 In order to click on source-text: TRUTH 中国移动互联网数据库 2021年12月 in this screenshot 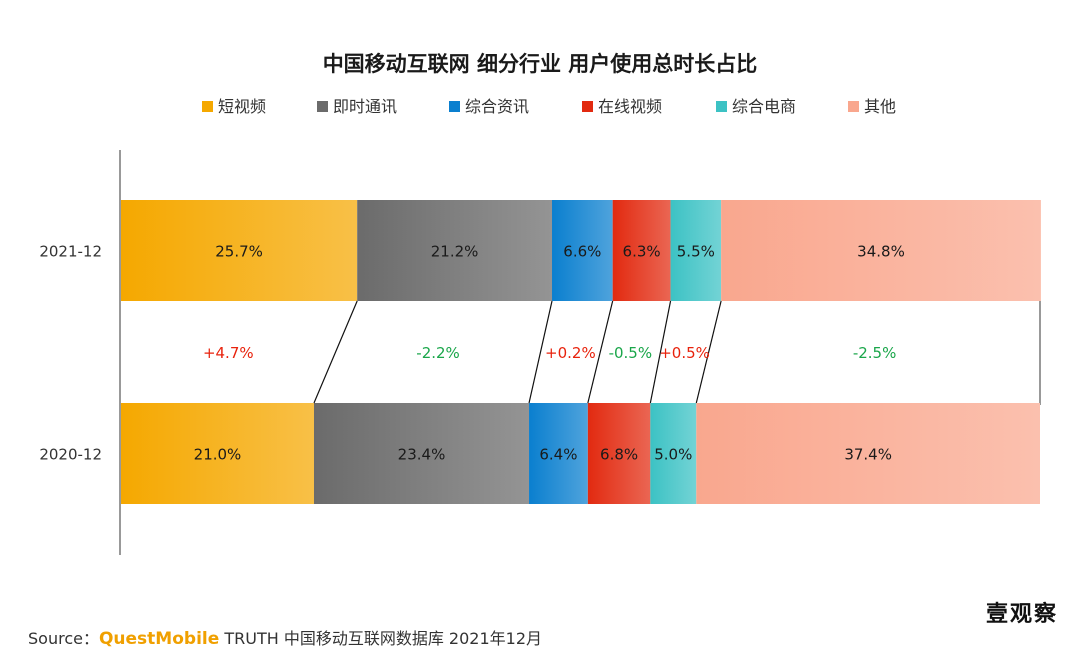, I will do `click(380, 638)`.